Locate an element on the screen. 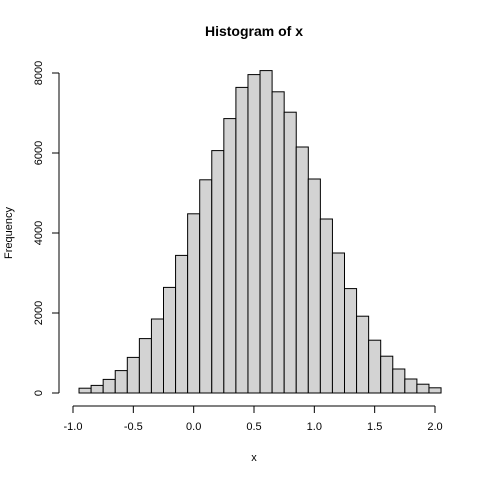 This screenshot has width=480, height=480. x-tick-label: 2.0 is located at coordinates (434, 427).